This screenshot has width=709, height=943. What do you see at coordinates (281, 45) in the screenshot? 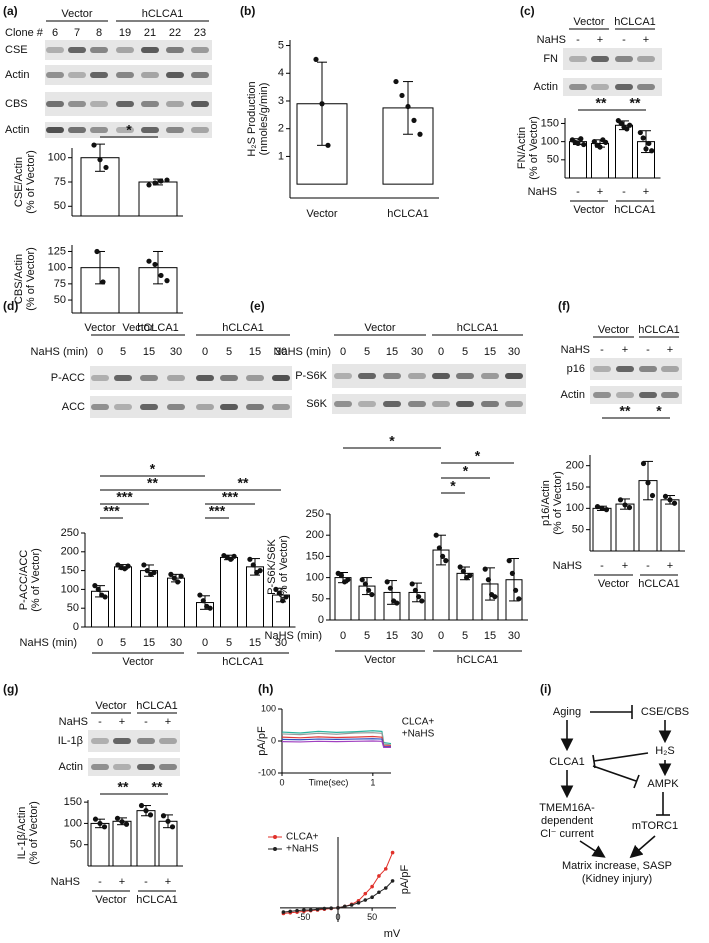
I see `y-tick-label: 5` at bounding box center [281, 45].